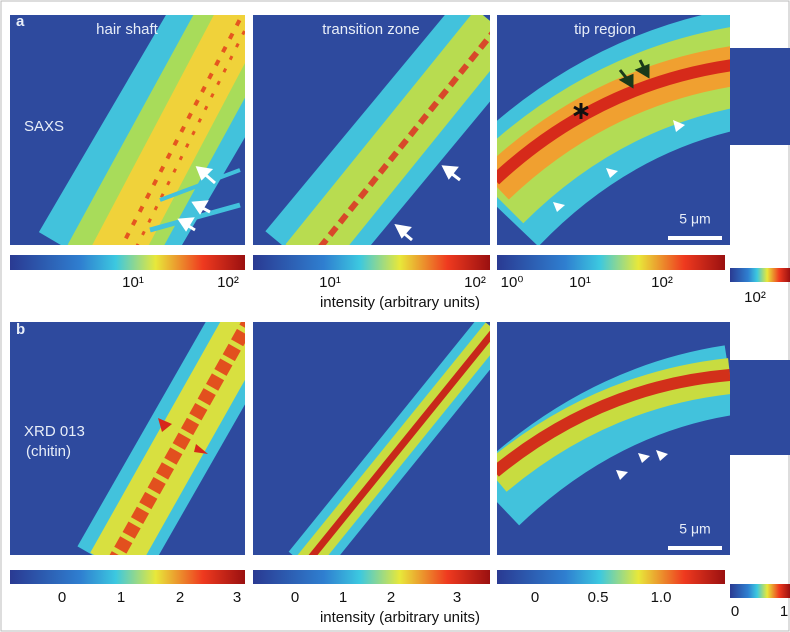 This screenshot has width=790, height=632. What do you see at coordinates (20, 329) in the screenshot?
I see `panel-label: b` at bounding box center [20, 329].